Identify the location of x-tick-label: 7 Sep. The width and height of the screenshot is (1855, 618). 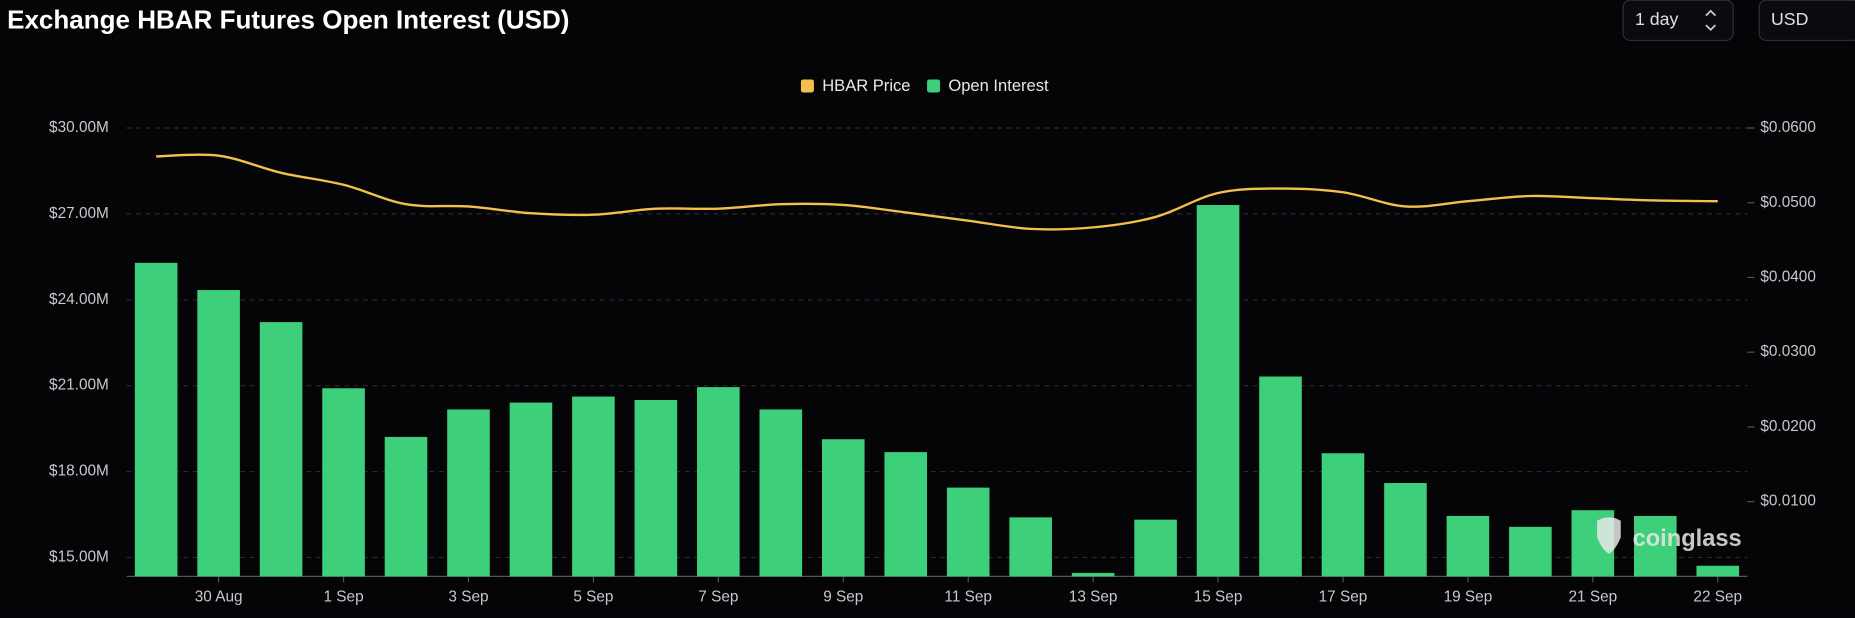
(718, 597).